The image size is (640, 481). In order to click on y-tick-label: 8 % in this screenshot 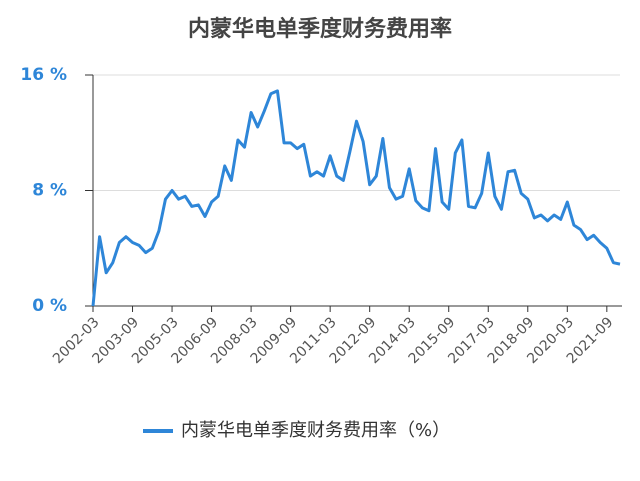, I will do `click(49, 191)`.